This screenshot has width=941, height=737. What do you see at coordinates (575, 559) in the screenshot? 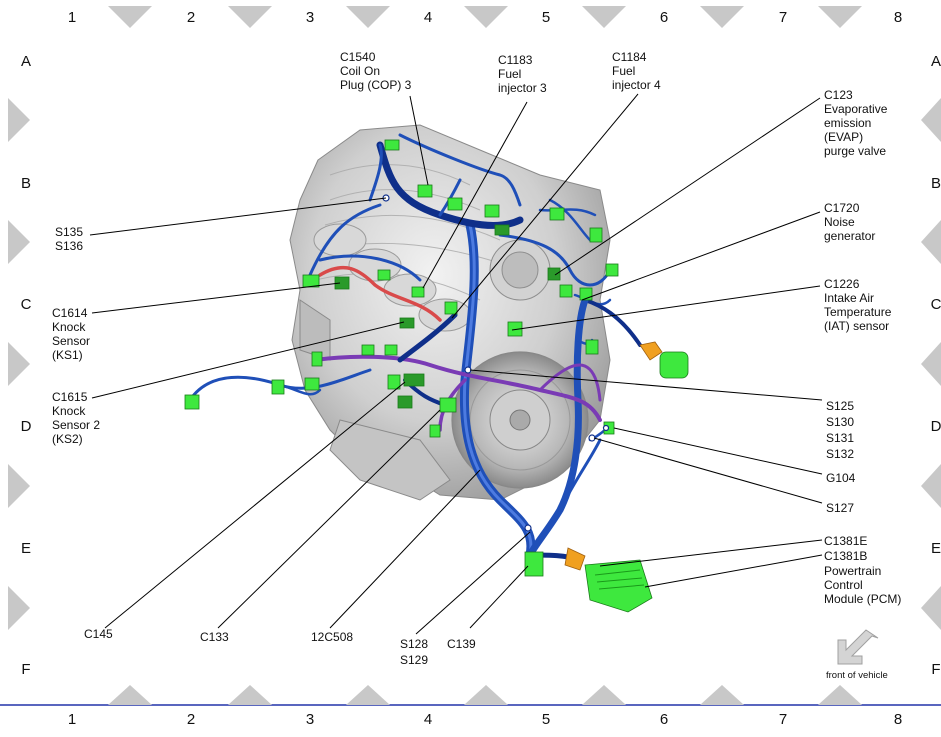
I see `pcm-orange-connector` at bounding box center [575, 559].